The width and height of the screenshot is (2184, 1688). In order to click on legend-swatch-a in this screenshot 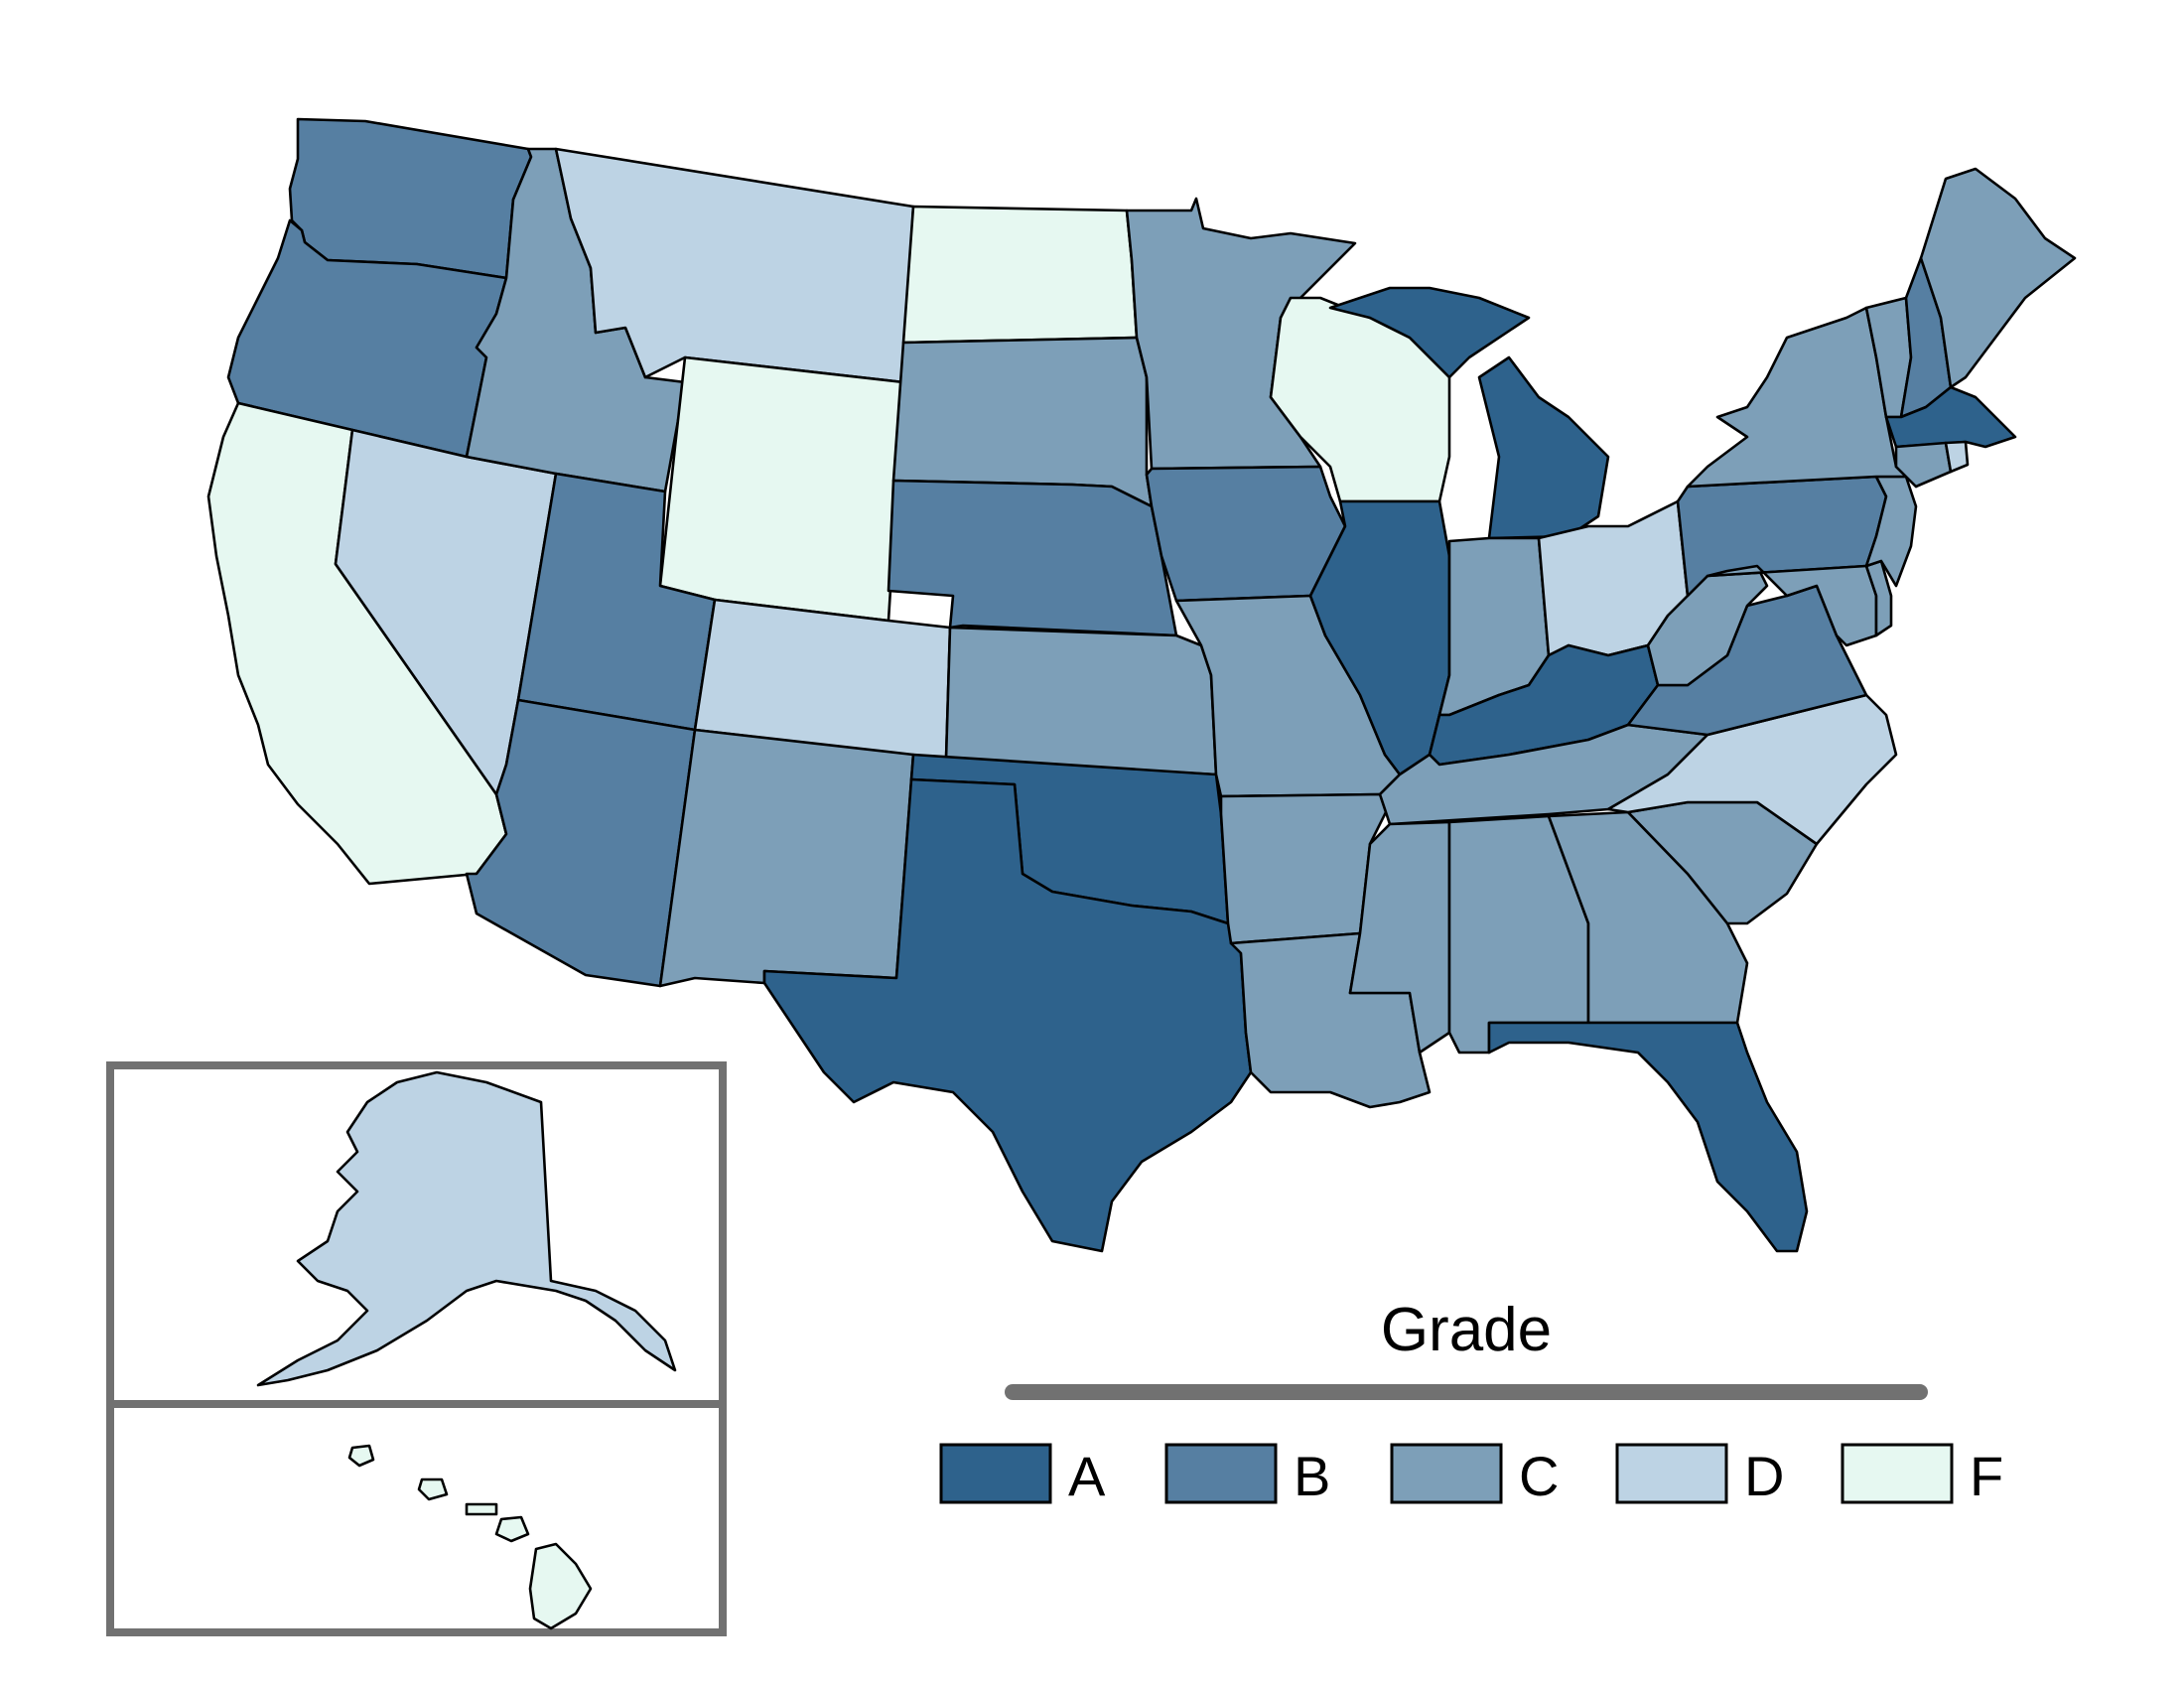, I will do `click(995, 1473)`.